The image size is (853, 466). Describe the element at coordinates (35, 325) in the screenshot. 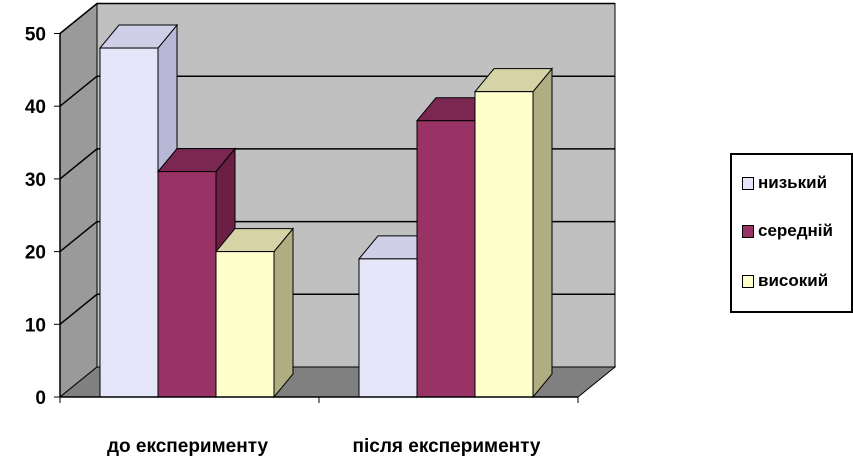

I see `y-tick-label: 10` at that location.